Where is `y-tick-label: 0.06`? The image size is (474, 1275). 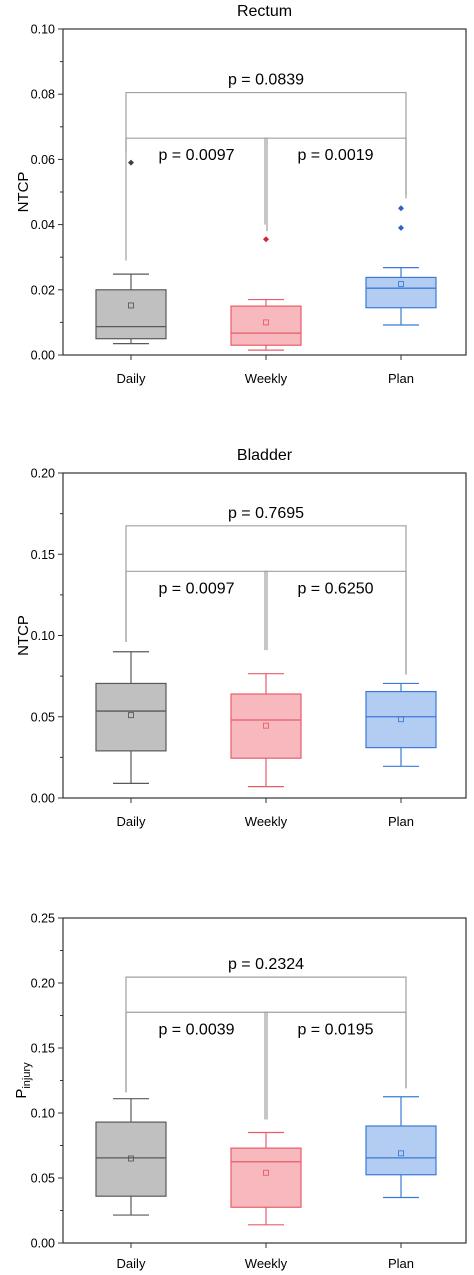 y-tick-label: 0.06 is located at coordinates (43, 160).